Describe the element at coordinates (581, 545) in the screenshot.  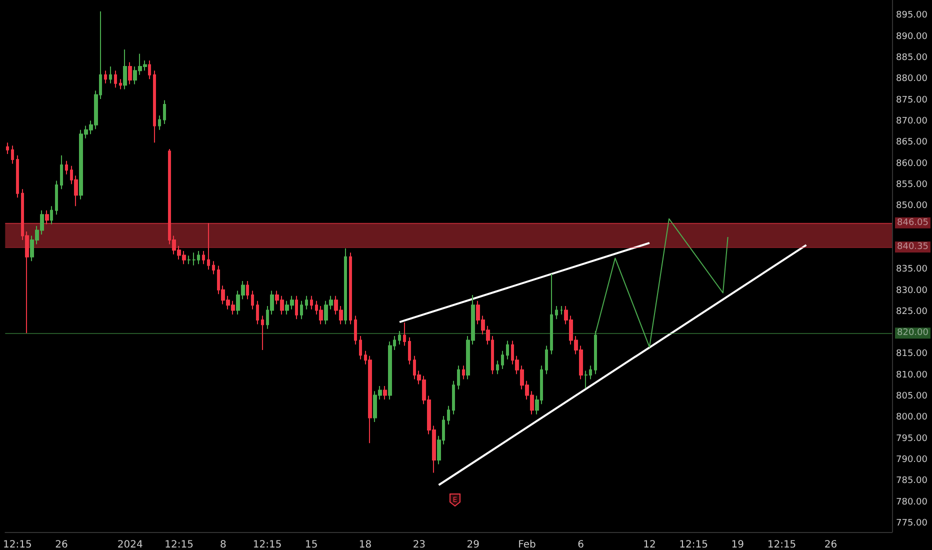
I see `x-tick-label: 6` at that location.